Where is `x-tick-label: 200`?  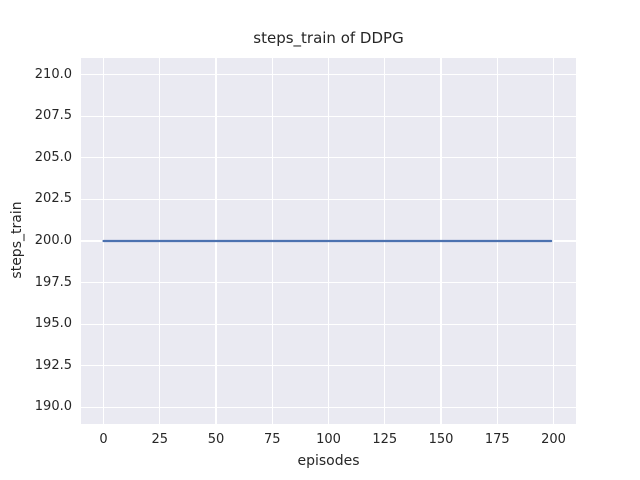
x-tick-label: 200 is located at coordinates (553, 439).